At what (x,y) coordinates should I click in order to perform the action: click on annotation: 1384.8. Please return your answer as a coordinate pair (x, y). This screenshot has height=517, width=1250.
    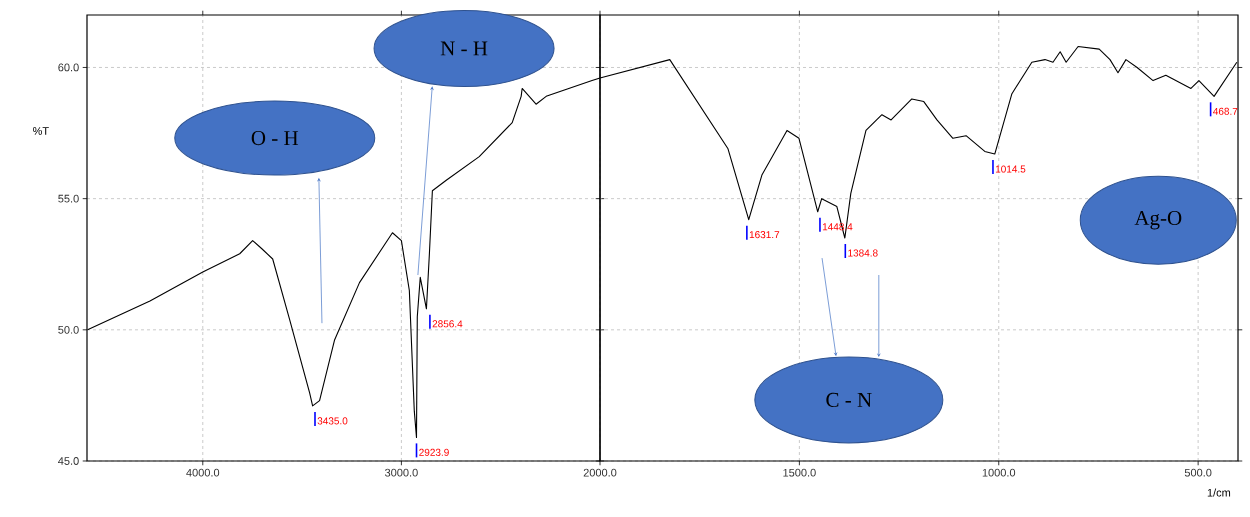
    Looking at the image, I should click on (863, 253).